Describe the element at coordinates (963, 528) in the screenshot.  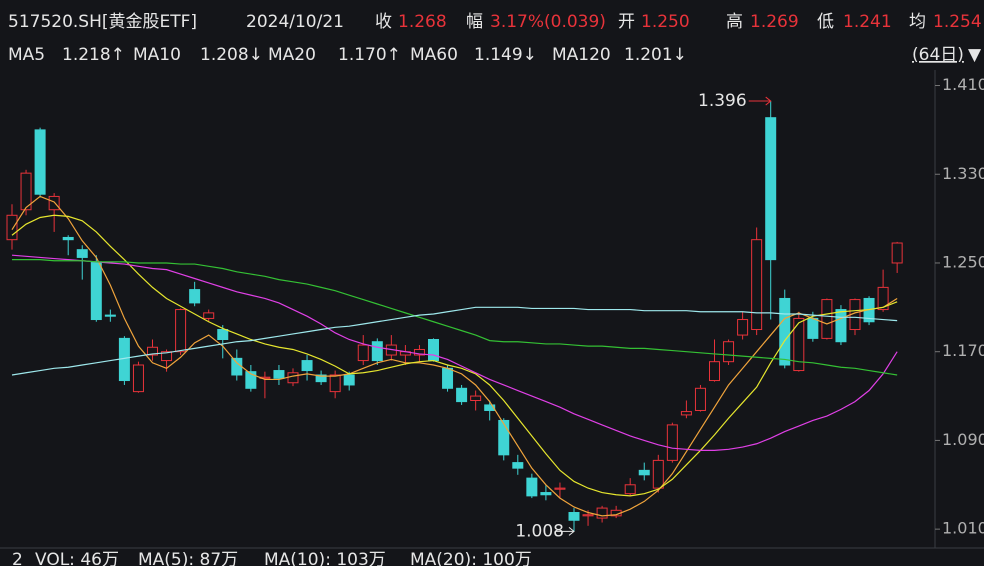
I see `y-tick-label: 1.010` at that location.